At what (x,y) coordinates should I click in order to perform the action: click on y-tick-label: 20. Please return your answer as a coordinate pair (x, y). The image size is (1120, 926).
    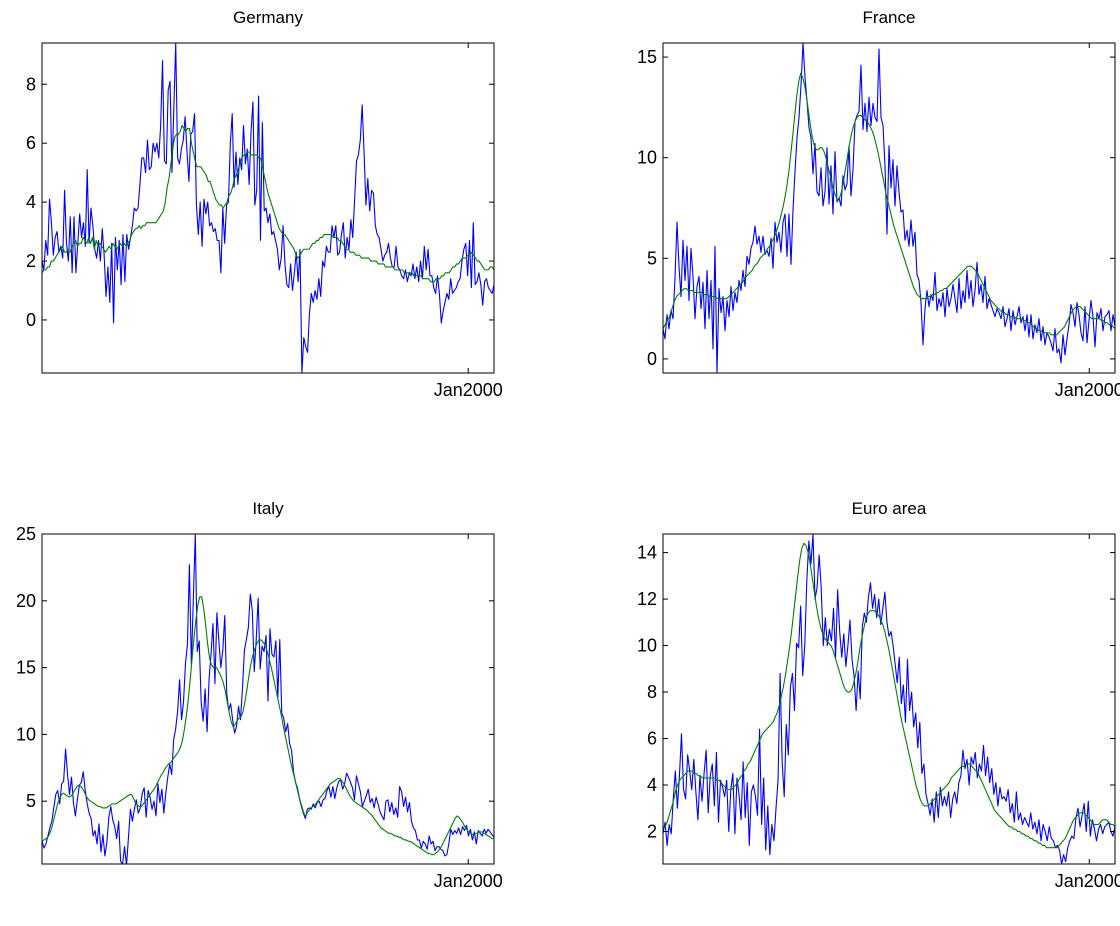
    Looking at the image, I should click on (26, 601).